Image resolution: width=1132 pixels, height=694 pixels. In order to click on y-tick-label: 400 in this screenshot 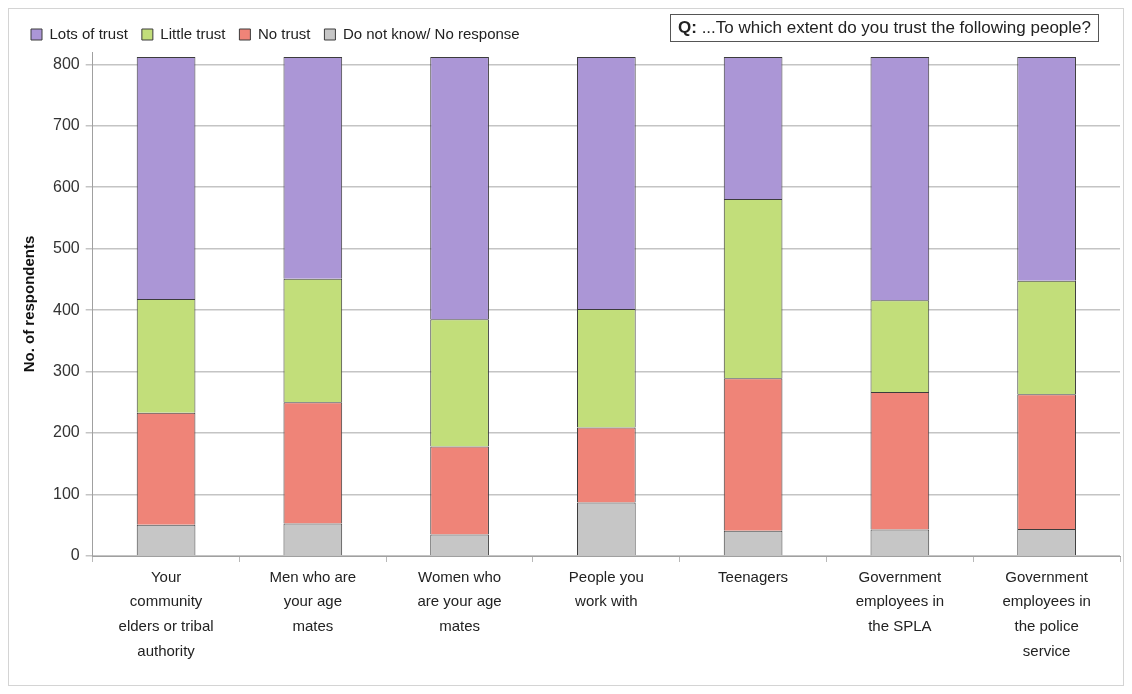, I will do `click(66, 309)`.